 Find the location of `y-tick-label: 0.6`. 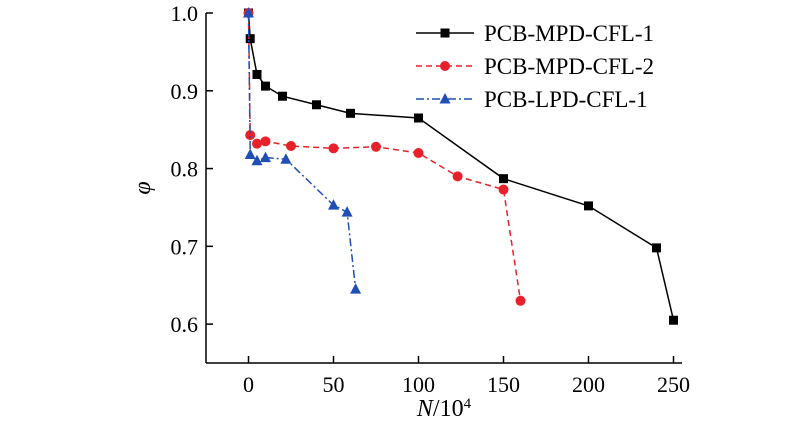

y-tick-label: 0.6 is located at coordinates (185, 324).